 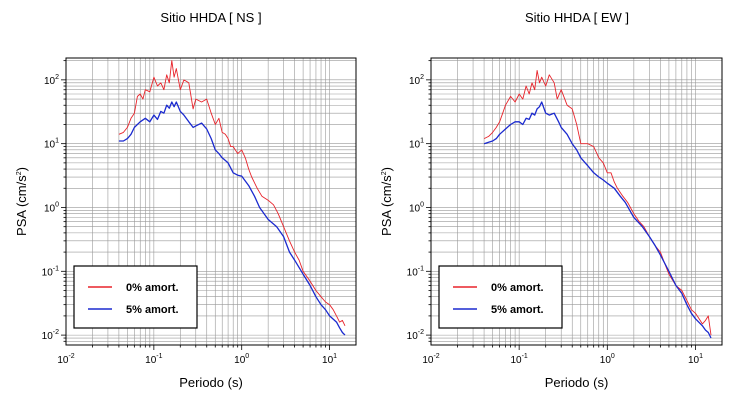 I want to click on chart-title: Sitio HHDA [ NS ], so click(x=210, y=17).